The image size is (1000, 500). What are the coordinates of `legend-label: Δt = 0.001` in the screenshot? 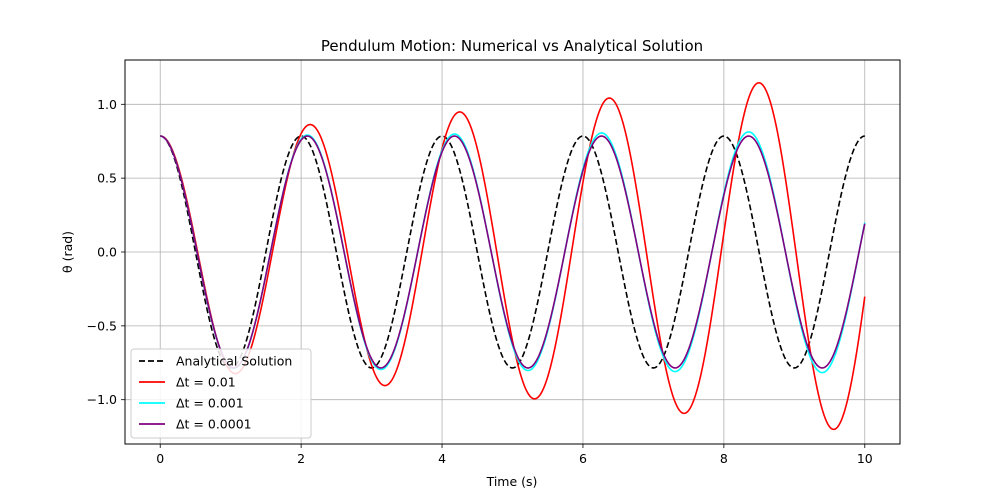 It's located at (210, 403).